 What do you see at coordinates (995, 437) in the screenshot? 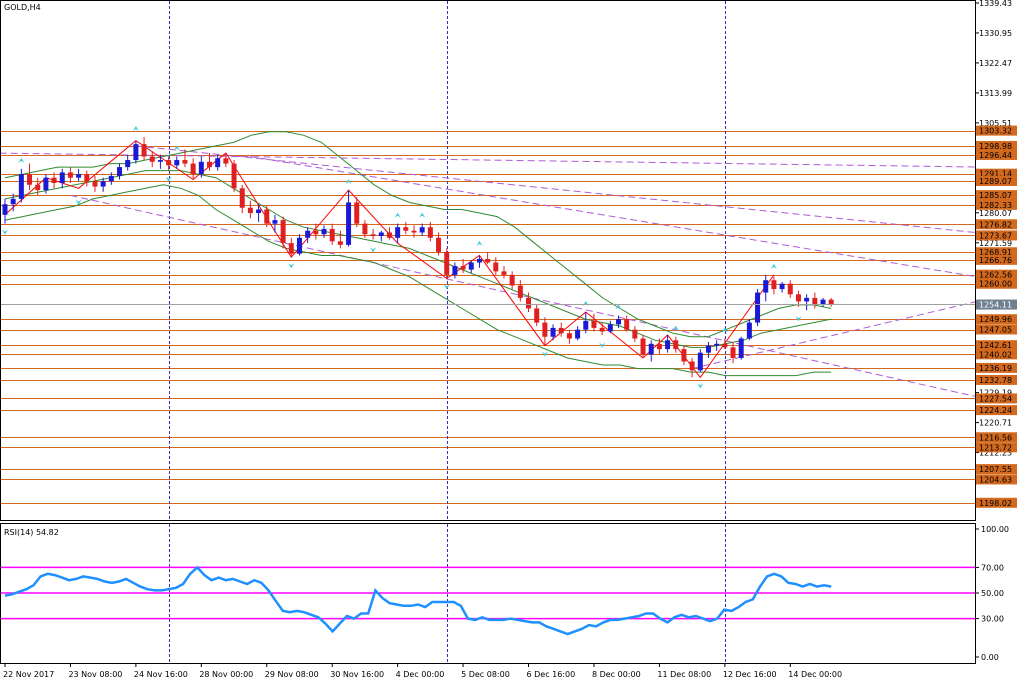
I see `level-label: 1216.56` at bounding box center [995, 437].